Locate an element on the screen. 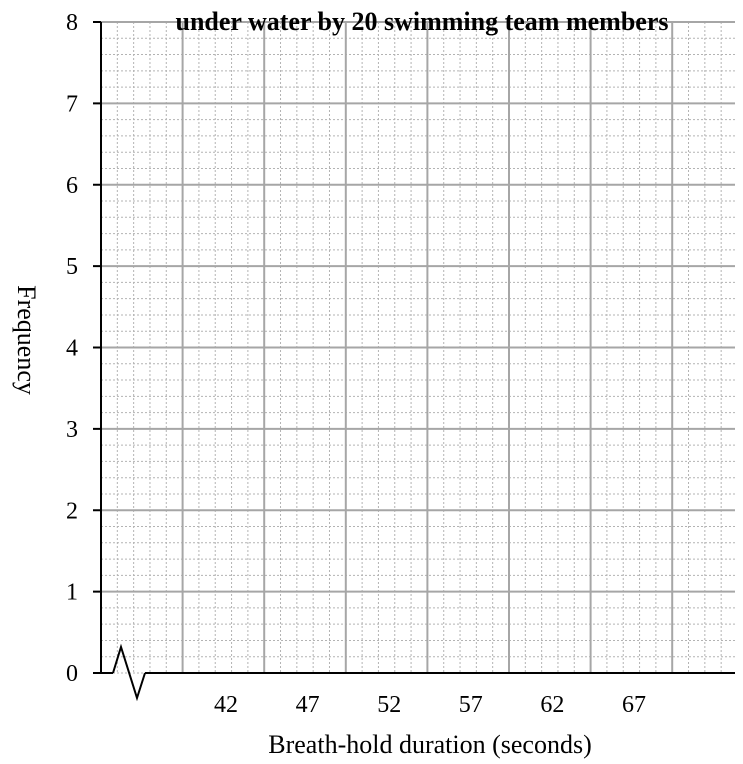  x-tick-labels: 42 47 52 57 62 67 is located at coordinates (430, 705).